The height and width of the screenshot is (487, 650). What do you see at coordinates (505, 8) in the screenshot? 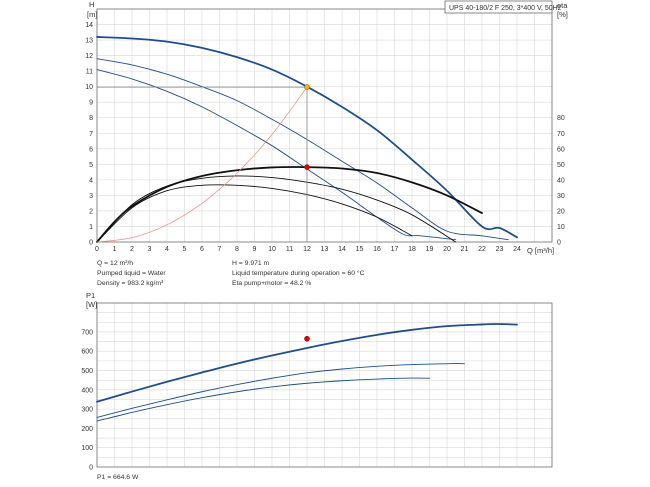
I see `chart-title: UPS 40-180/2 F 250, 3*400 V, 50Hz` at bounding box center [505, 8].